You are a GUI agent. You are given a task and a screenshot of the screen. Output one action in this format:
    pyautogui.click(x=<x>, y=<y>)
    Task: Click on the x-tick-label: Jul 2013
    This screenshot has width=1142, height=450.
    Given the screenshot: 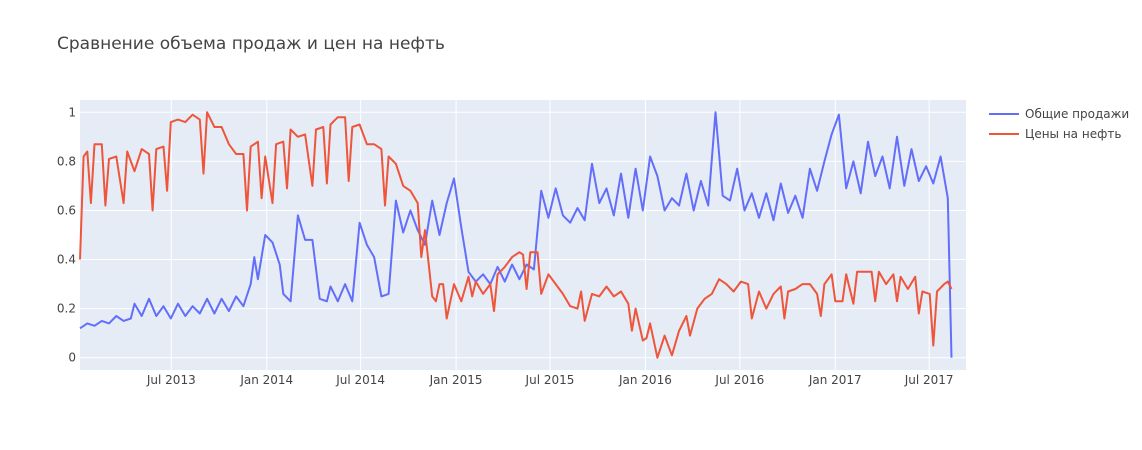 What is the action you would take?
    pyautogui.click(x=171, y=380)
    